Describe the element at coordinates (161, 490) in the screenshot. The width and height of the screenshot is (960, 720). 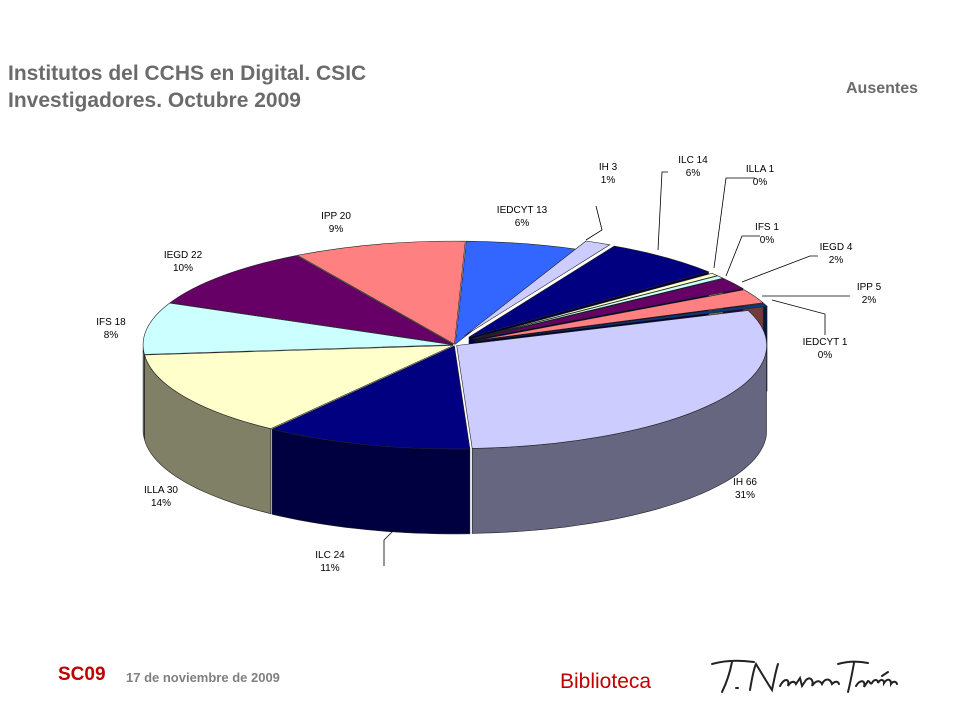
I see `slice-label-name-10: ILLA 30` at that location.